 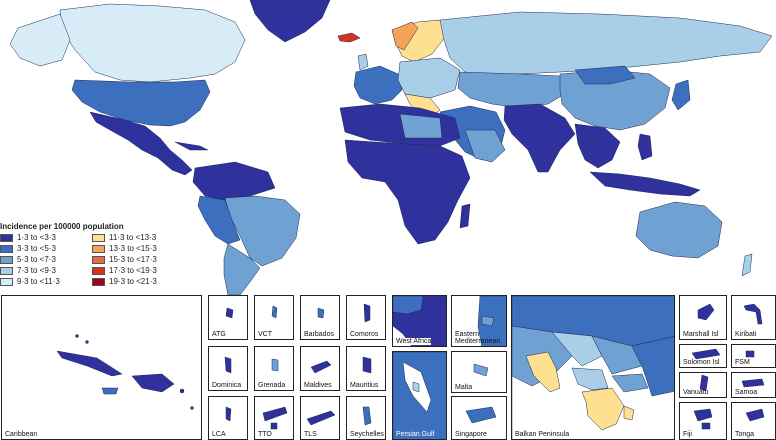 What do you see at coordinates (234, 181) in the screenshot?
I see `region-colombia-venezuela` at bounding box center [234, 181].